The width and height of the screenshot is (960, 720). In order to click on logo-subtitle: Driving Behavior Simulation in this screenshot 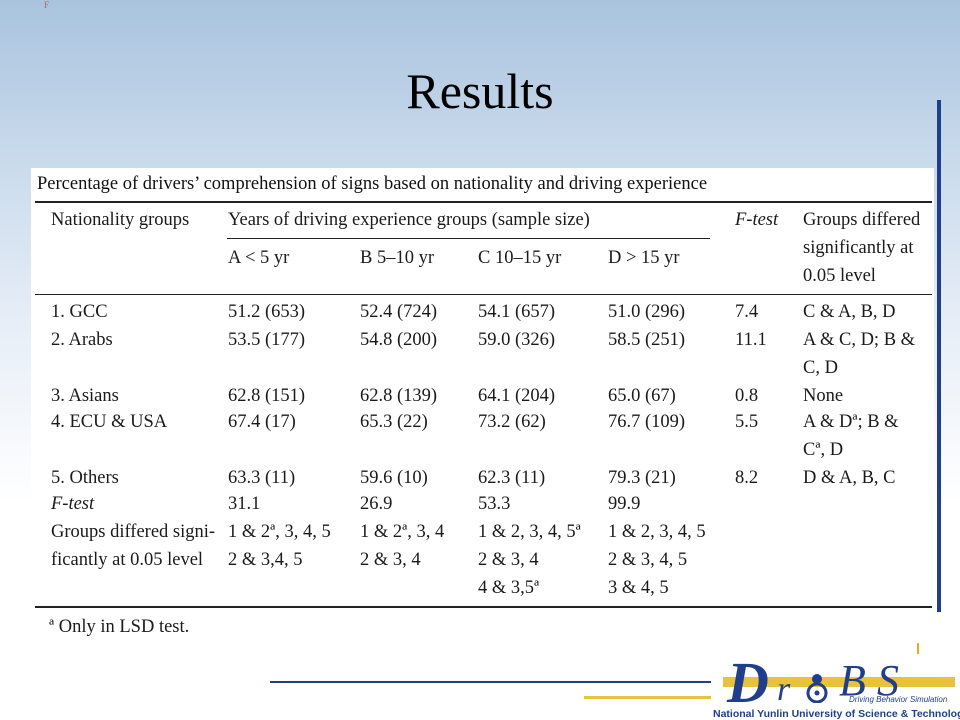, I will do `click(898, 699)`.